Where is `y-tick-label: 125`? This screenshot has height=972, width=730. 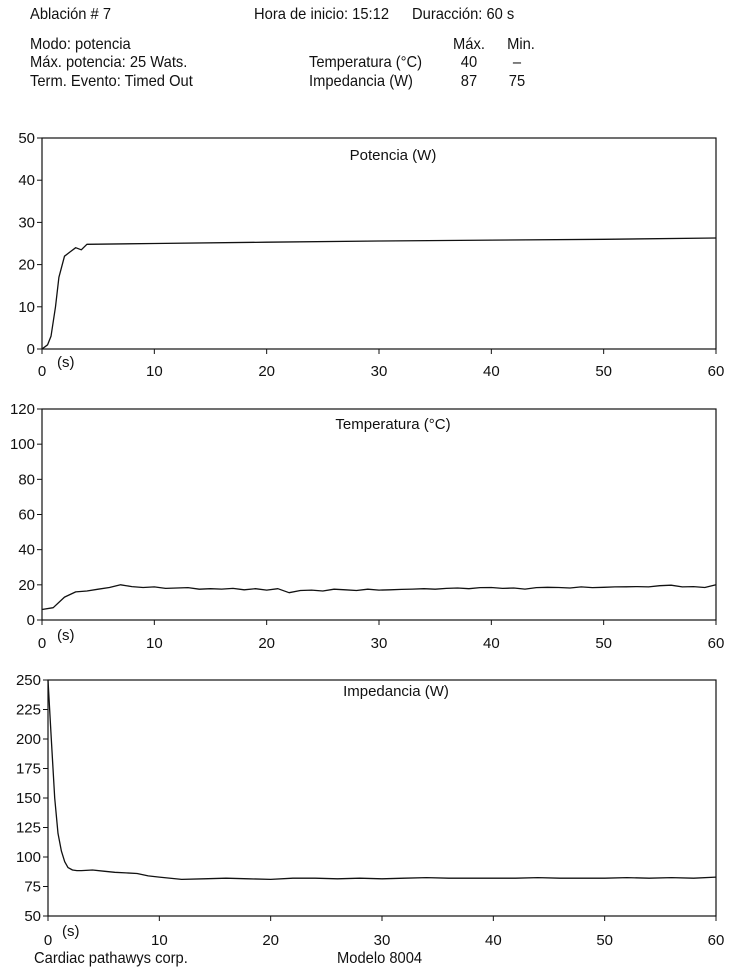
y-tick-label: 125 is located at coordinates (28, 828).